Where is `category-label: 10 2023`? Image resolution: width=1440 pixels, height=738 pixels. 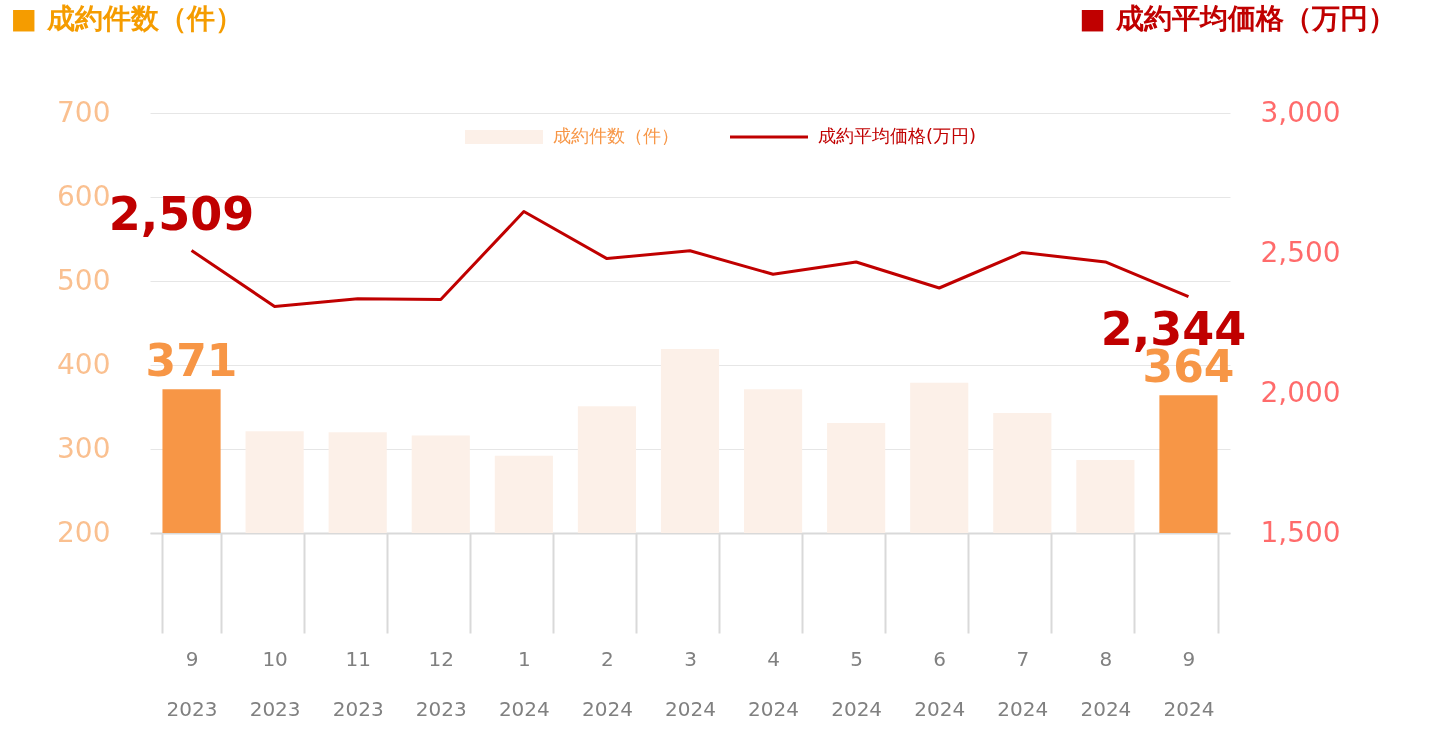
category-label: 10 2023 is located at coordinates (275, 683).